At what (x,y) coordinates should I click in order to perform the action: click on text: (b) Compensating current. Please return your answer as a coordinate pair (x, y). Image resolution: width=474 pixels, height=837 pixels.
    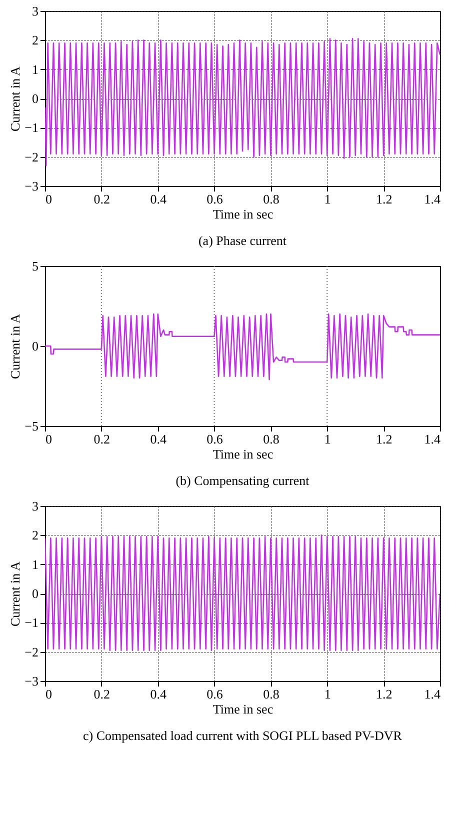
    Looking at the image, I should click on (243, 480).